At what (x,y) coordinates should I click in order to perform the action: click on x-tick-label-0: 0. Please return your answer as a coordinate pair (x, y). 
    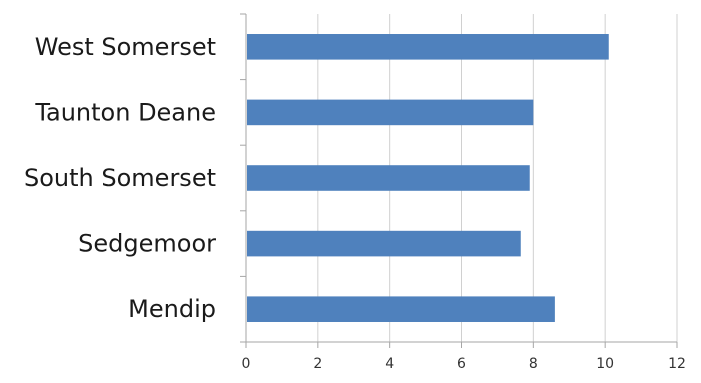
    Looking at the image, I should click on (246, 364).